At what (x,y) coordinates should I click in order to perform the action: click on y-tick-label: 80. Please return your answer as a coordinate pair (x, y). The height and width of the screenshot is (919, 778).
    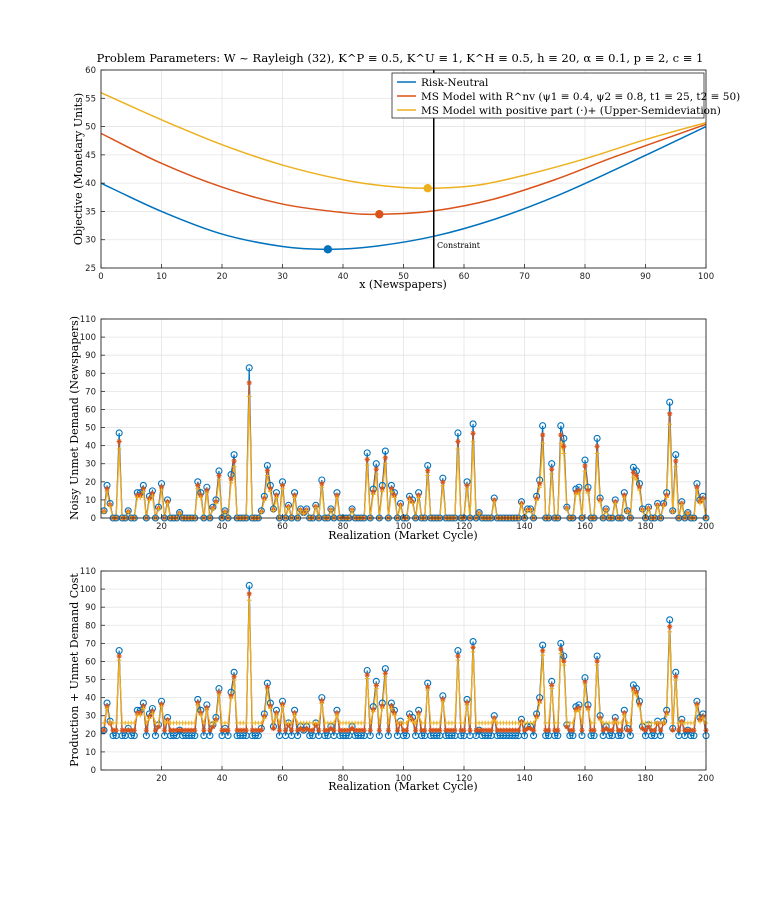
    Looking at the image, I should click on (90, 626).